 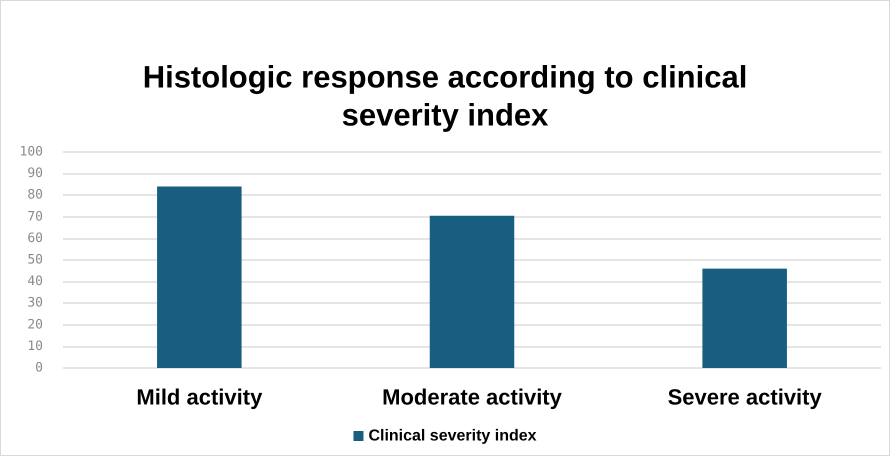 What do you see at coordinates (35, 195) in the screenshot?
I see `y-tick-label: 80` at bounding box center [35, 195].